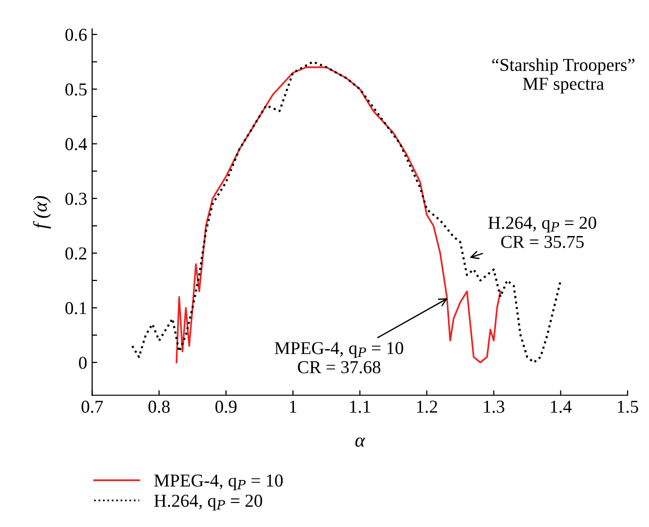 The height and width of the screenshot is (527, 649). I want to click on y-tick-label: 0.1, so click(75, 308).